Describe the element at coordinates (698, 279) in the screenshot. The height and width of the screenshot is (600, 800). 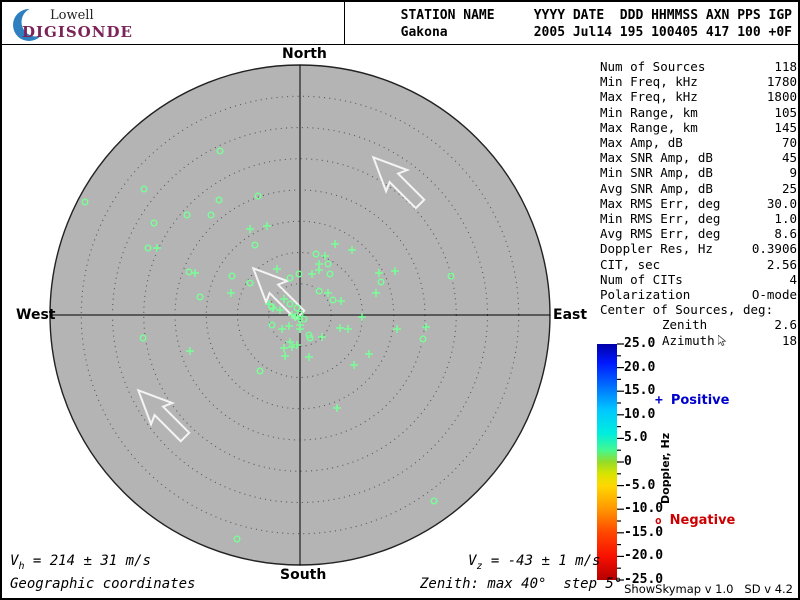
I see `param-row: Num of CITs 4` at that location.